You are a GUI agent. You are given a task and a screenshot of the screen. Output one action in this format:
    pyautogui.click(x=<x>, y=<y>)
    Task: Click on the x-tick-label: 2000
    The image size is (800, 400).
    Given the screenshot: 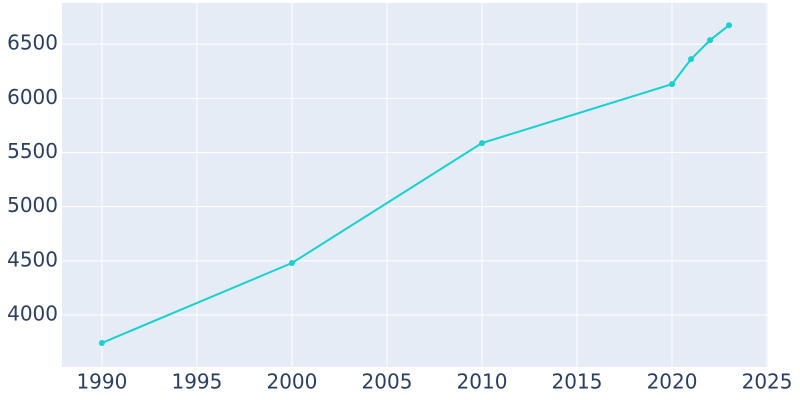 What is the action you would take?
    pyautogui.click(x=291, y=382)
    